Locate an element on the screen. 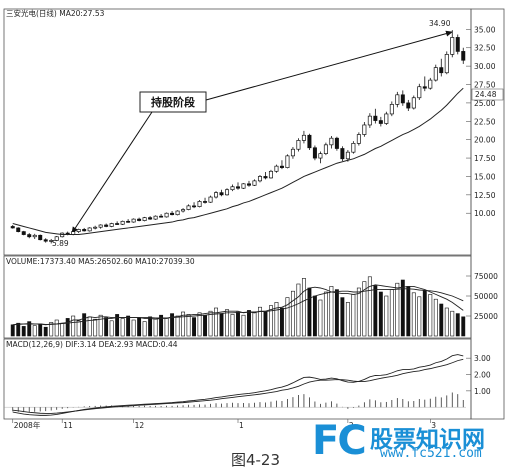 The height and width of the screenshot is (471, 511). x-axis-tick-label: 2008年 is located at coordinates (27, 425).